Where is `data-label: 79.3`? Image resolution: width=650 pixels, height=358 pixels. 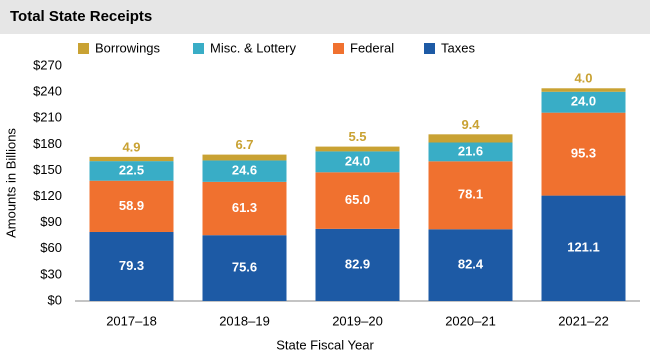
data-label: 79.3 is located at coordinates (131, 265).